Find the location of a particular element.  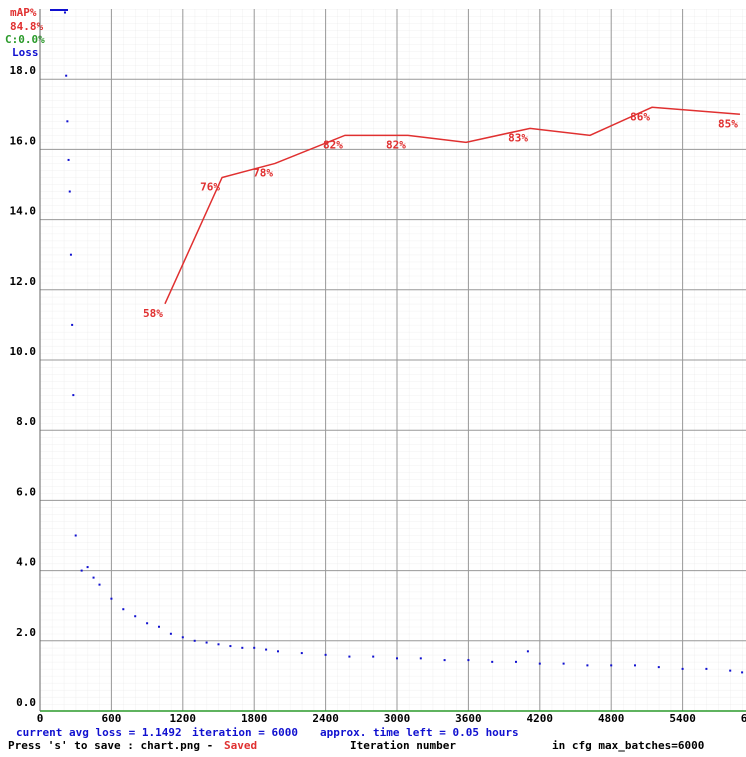

x-tick-label: 3000 is located at coordinates (397, 718).